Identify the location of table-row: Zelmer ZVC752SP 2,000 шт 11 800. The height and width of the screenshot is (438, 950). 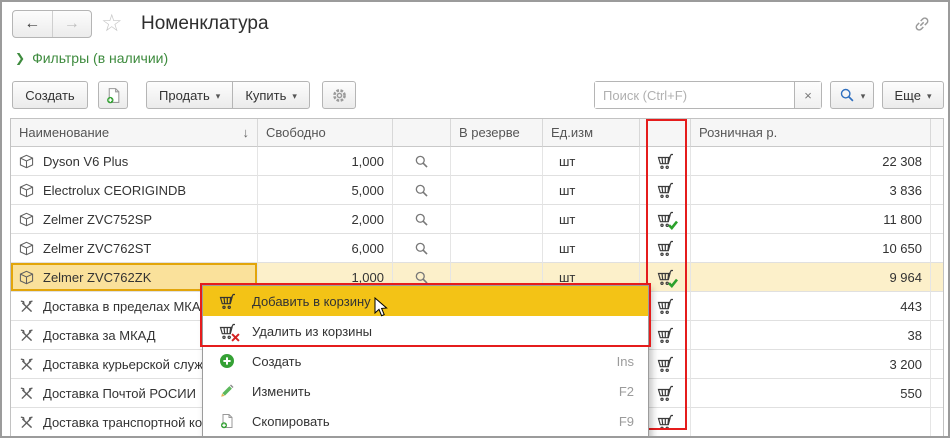
(477, 219).